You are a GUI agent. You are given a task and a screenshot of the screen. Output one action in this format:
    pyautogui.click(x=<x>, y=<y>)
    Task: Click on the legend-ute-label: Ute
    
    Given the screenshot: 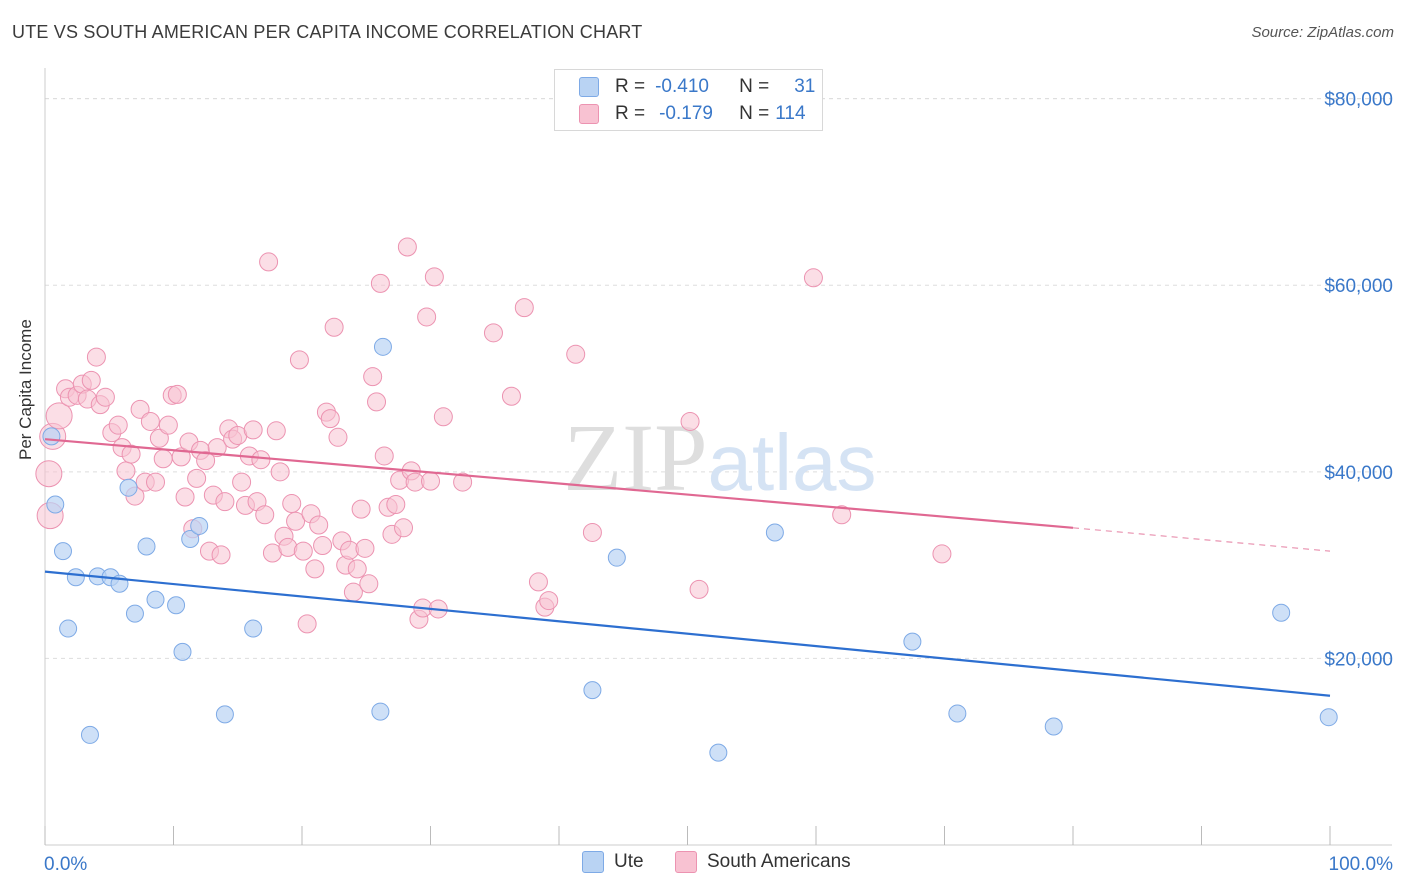 What is the action you would take?
    pyautogui.click(x=629, y=861)
    